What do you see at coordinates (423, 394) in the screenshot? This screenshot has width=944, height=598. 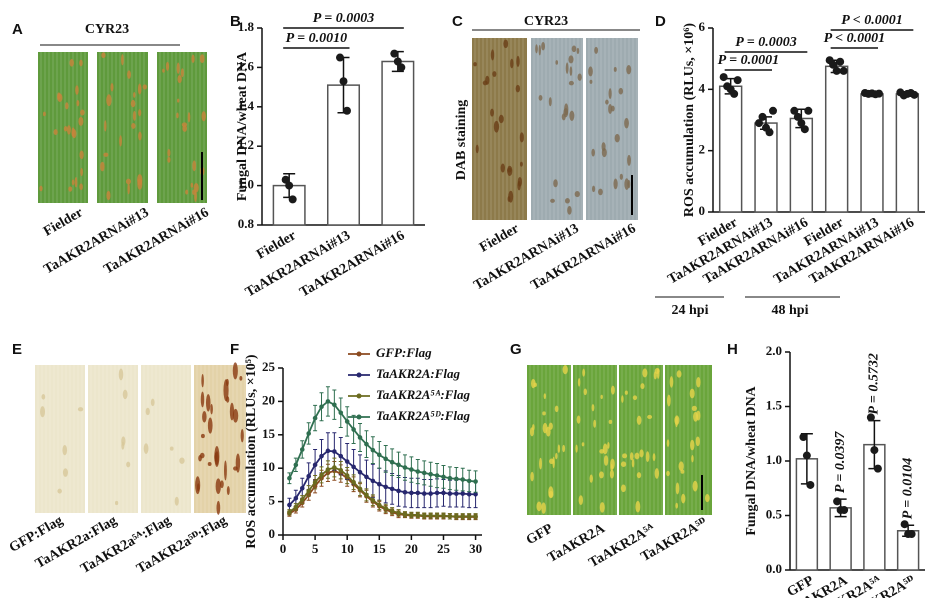 I see `legend-label: TaAKR2A⁵ᴬ:Flag` at bounding box center [423, 394].